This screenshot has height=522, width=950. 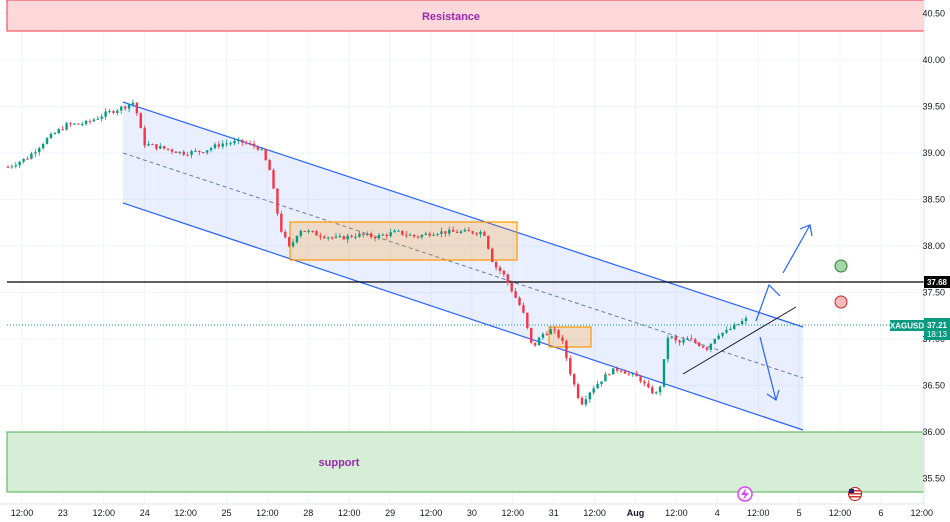 I want to click on resistance-zone, so click(x=465, y=16).